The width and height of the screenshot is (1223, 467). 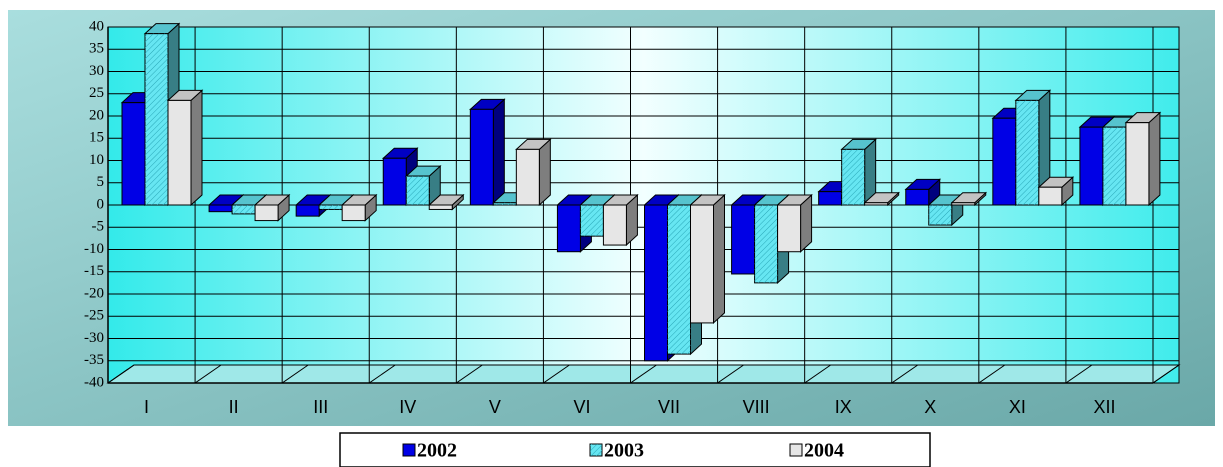 What do you see at coordinates (96, 115) in the screenshot?
I see `y-tick-label: 20` at bounding box center [96, 115].